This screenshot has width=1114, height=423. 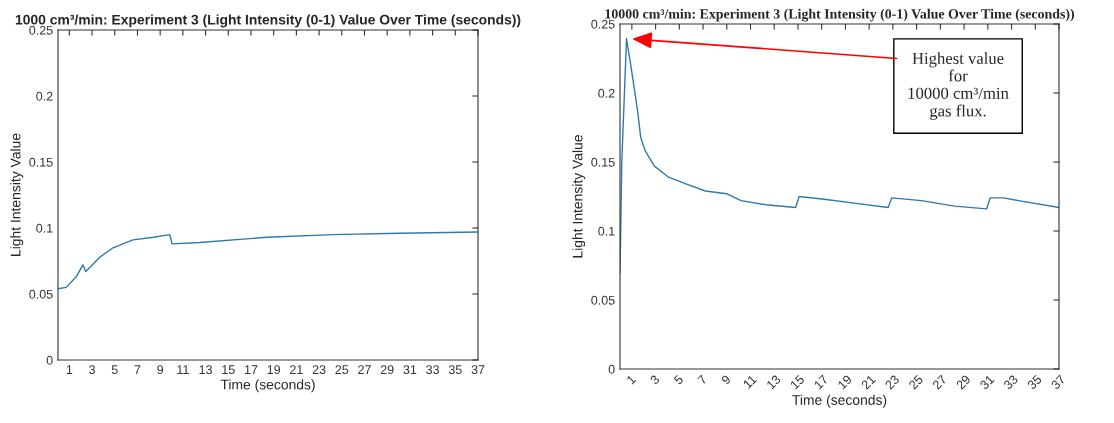 What do you see at coordinates (958, 86) in the screenshot?
I see `annotation: Highest value for 10000 cm³/min gas flux.` at bounding box center [958, 86].